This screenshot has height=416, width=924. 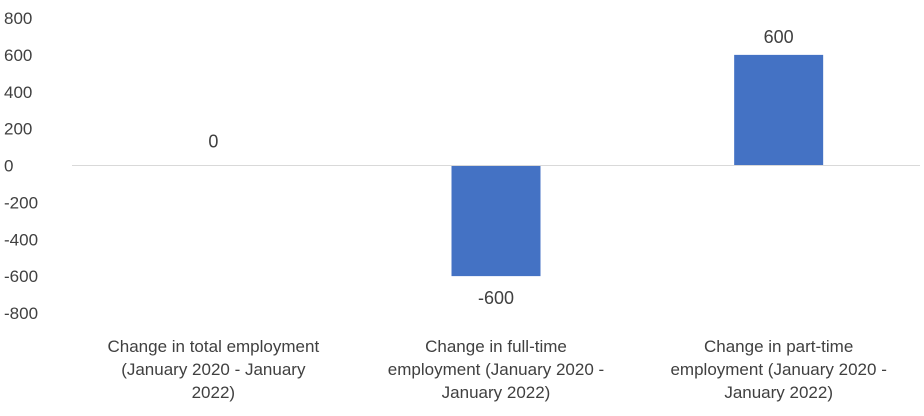 What do you see at coordinates (18, 92) in the screenshot?
I see `y-tick-label: 400` at bounding box center [18, 92].